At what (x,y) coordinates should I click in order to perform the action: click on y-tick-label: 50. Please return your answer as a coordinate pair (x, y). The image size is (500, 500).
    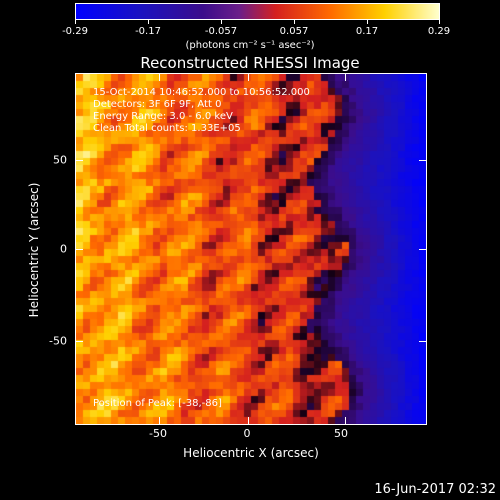
    Looking at the image, I should click on (60, 160).